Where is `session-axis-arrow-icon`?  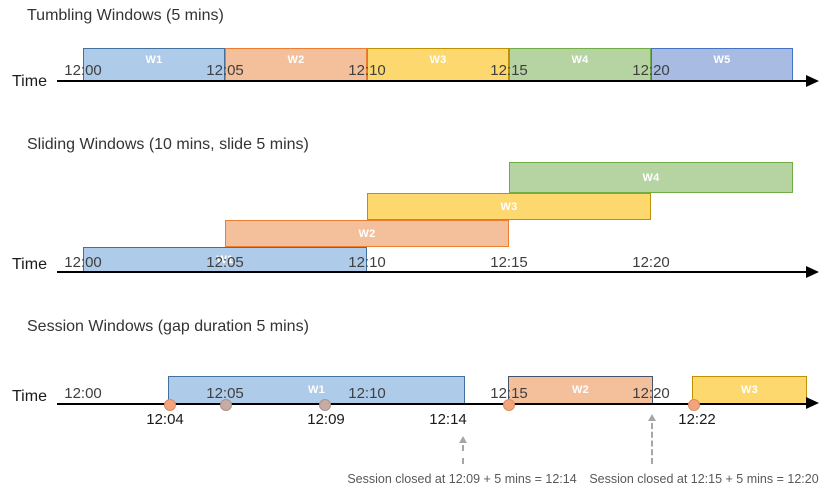
session-axis-arrow-icon is located at coordinates (812, 403).